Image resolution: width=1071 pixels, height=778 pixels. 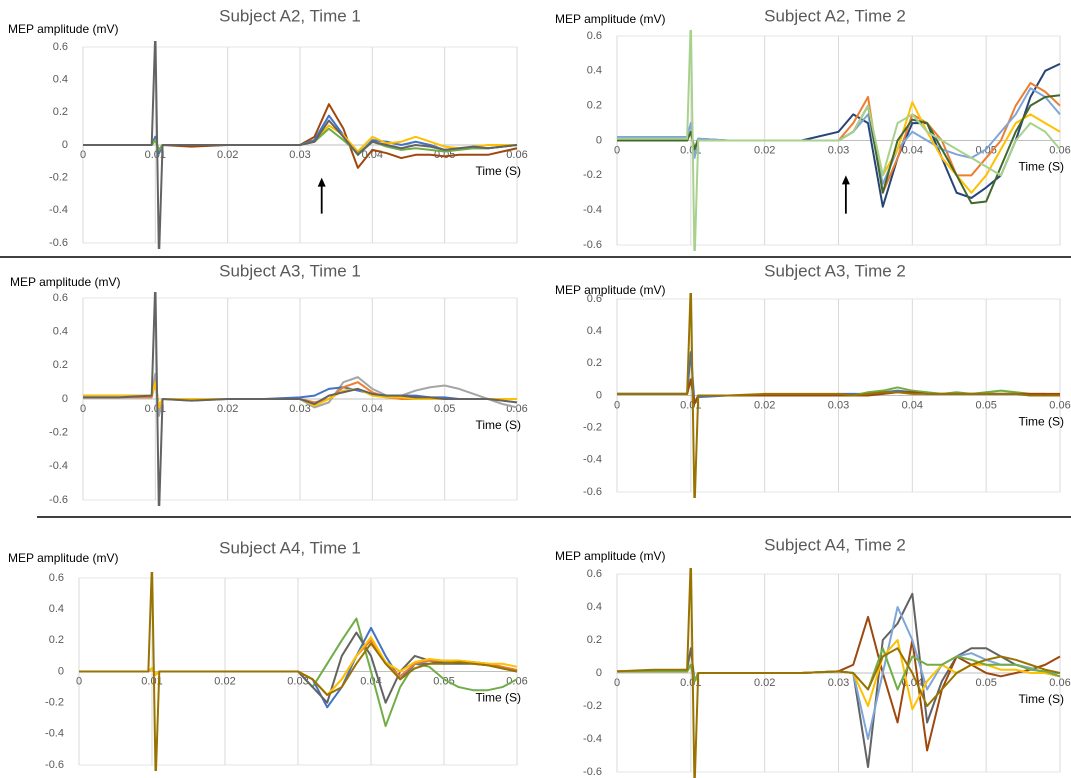 What do you see at coordinates (290, 547) in the screenshot?
I see `chart-title: Subject A4, Time 1` at bounding box center [290, 547].